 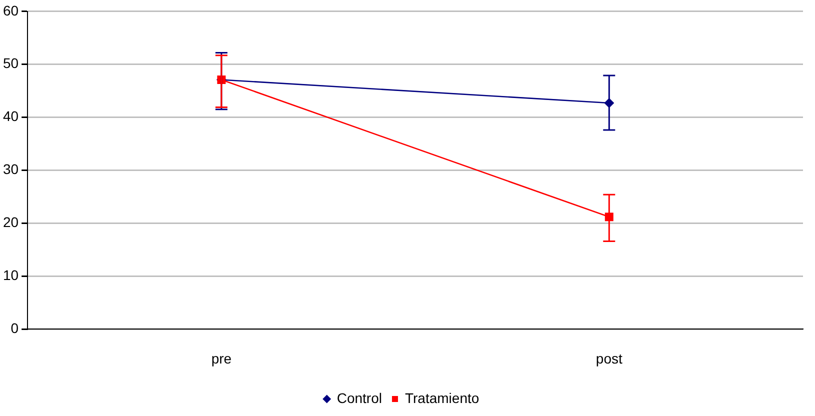 What do you see at coordinates (359, 398) in the screenshot?
I see `legend-label: Control` at bounding box center [359, 398].